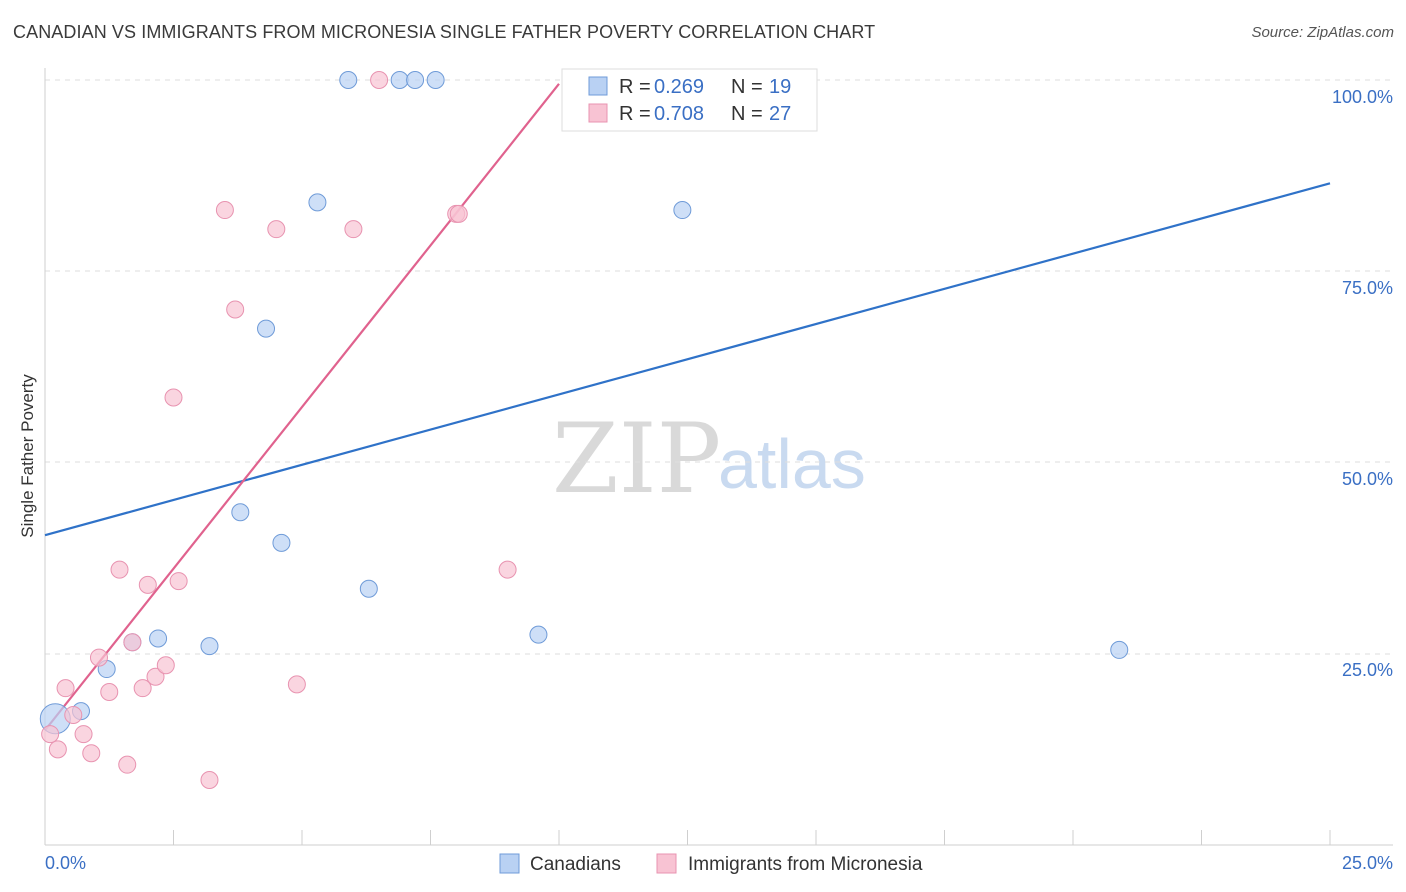 This screenshot has width=1406, height=892. I want to click on y-tick-label-100.0%: 100.0%, so click(1362, 97).